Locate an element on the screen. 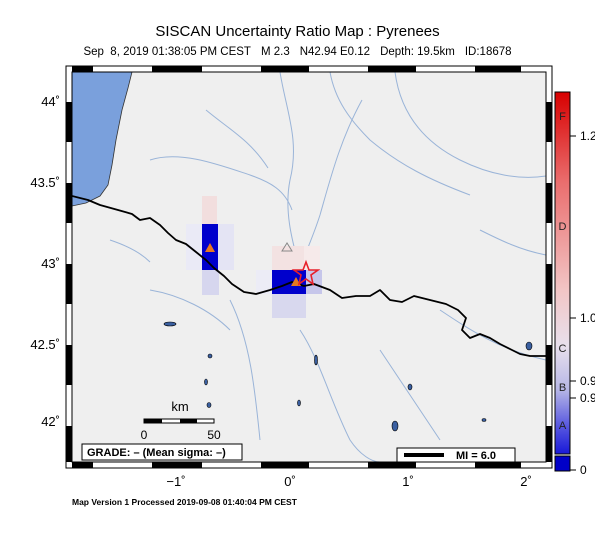  lat-label: 42˚ is located at coordinates (50, 421).